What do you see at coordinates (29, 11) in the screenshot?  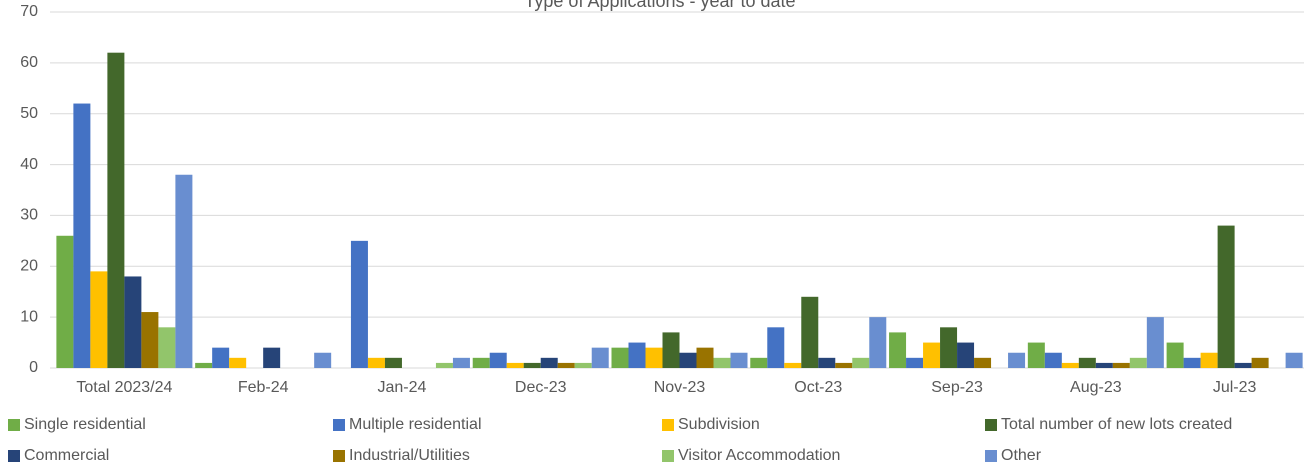 I see `y-tick-label: 70` at bounding box center [29, 11].